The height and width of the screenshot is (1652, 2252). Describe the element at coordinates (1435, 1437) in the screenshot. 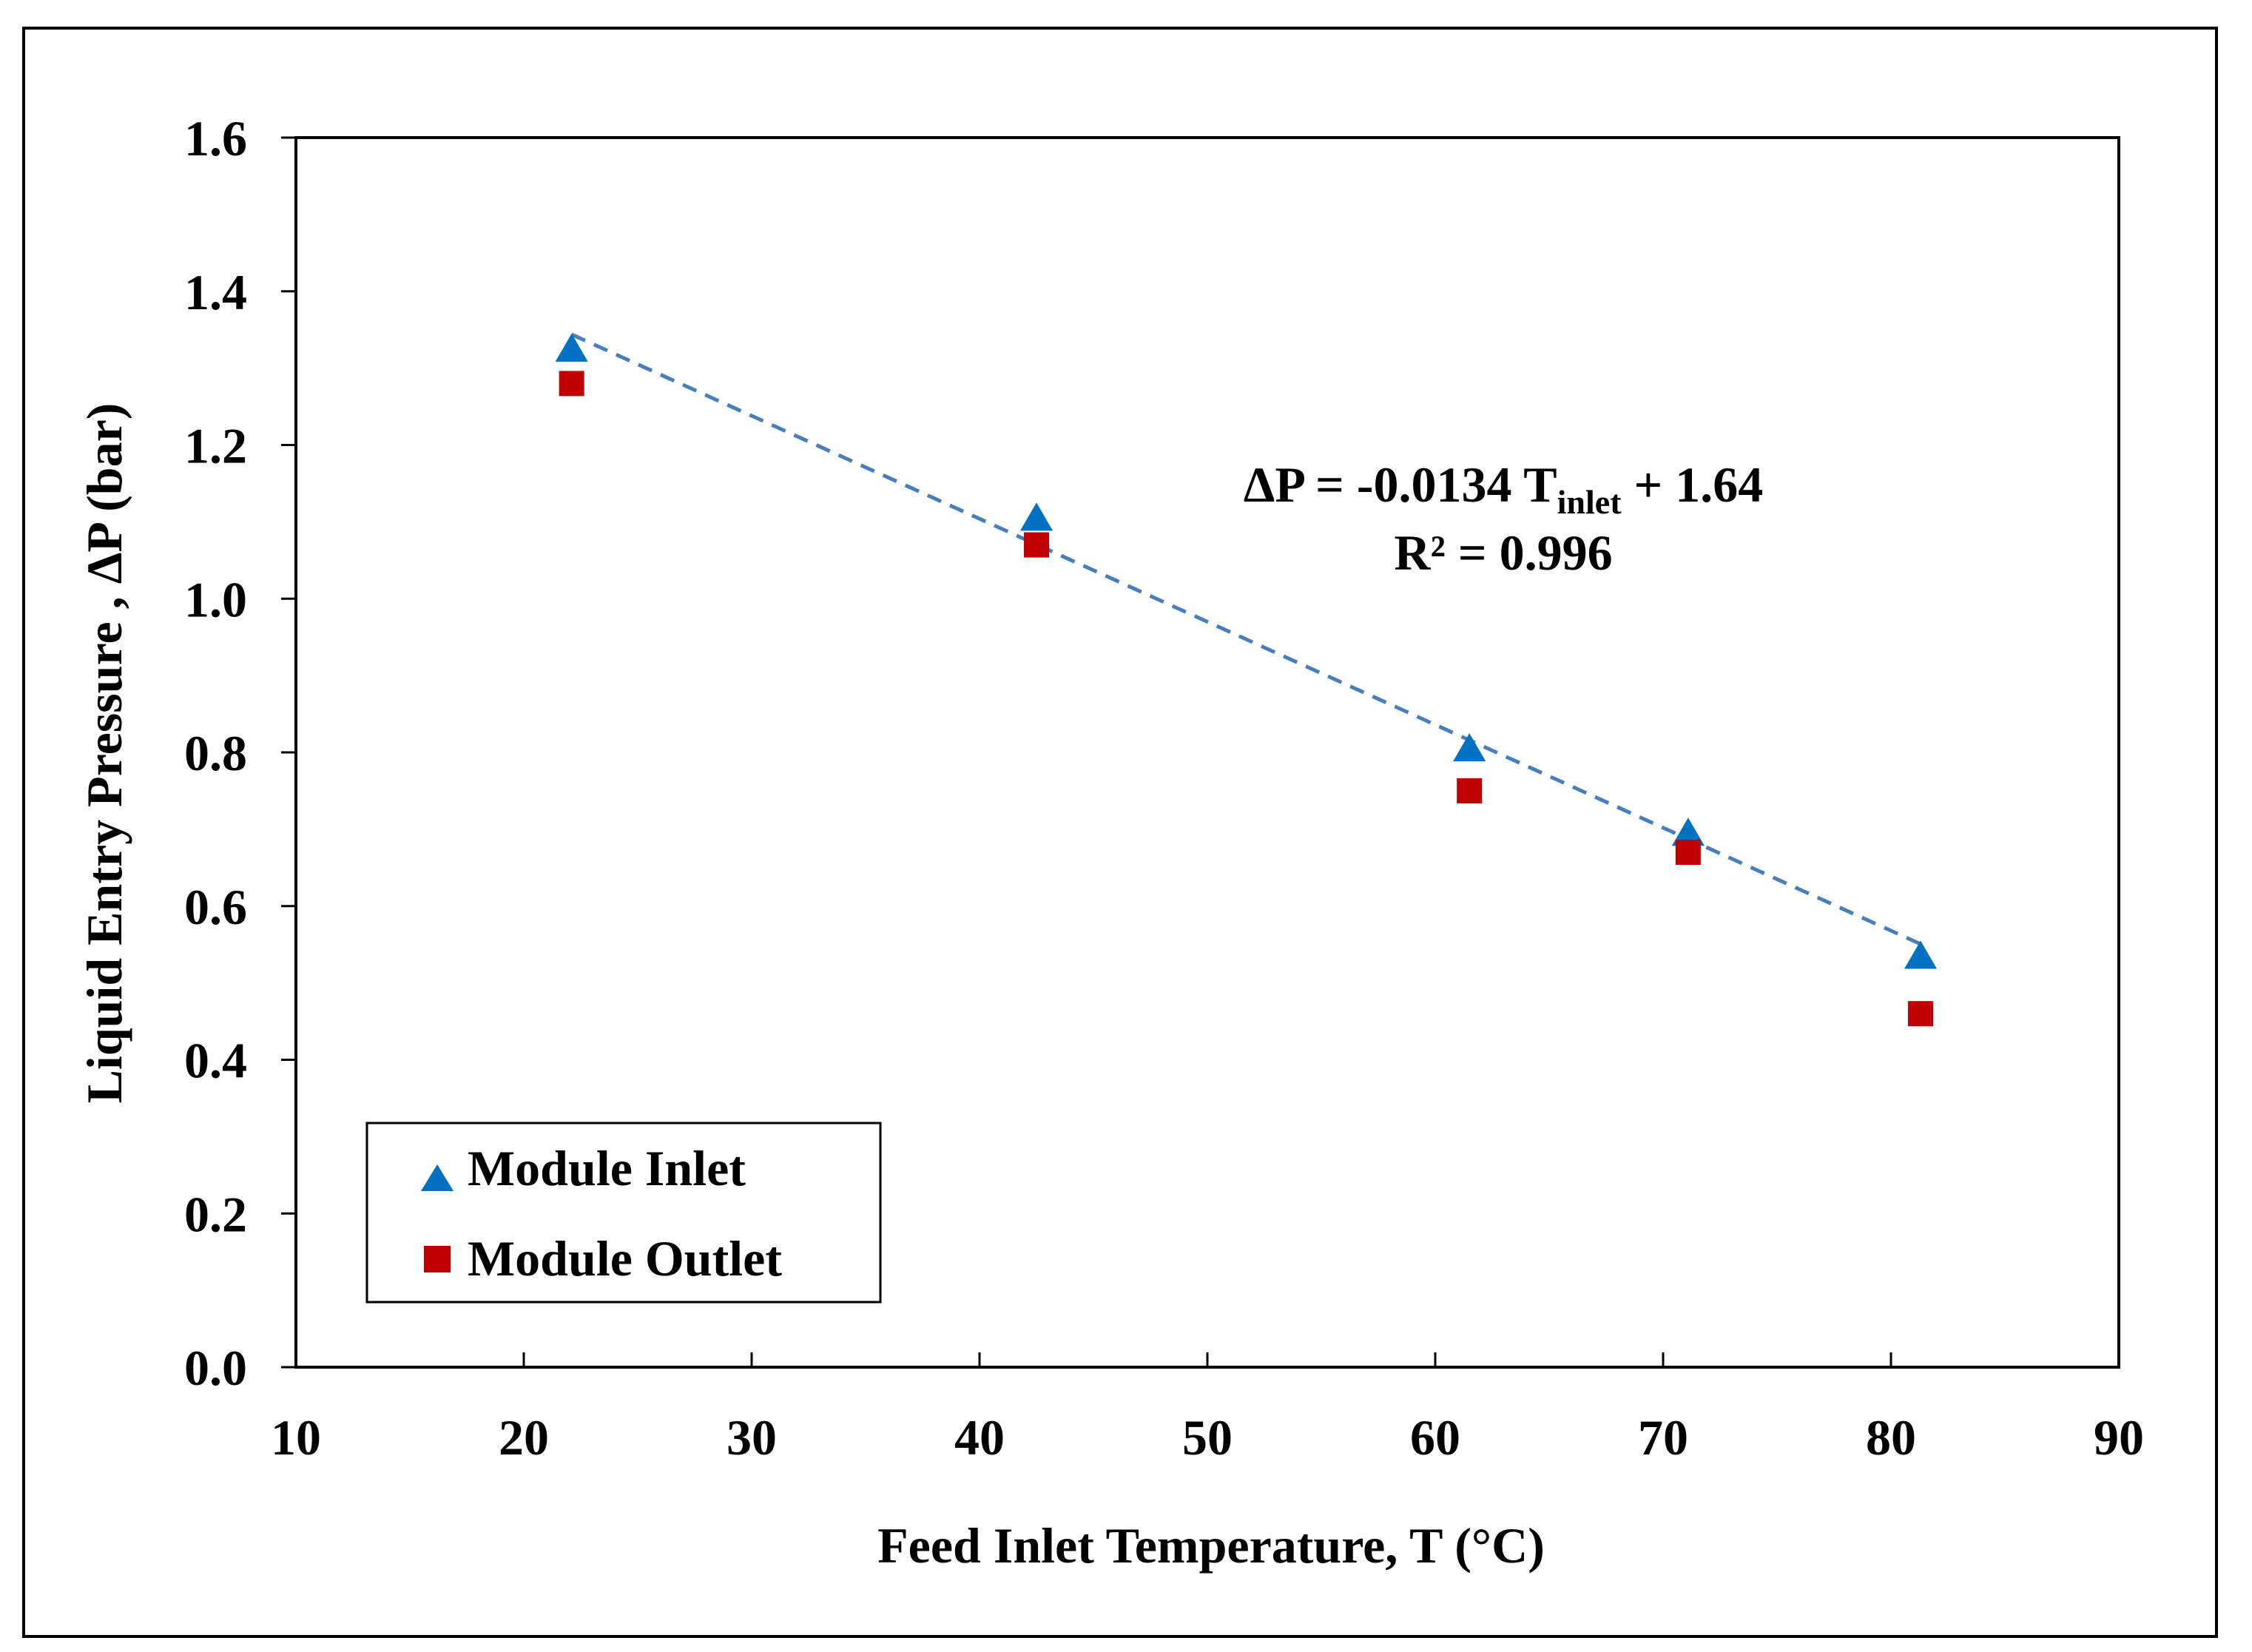

I see `x-tick-label: 60` at that location.